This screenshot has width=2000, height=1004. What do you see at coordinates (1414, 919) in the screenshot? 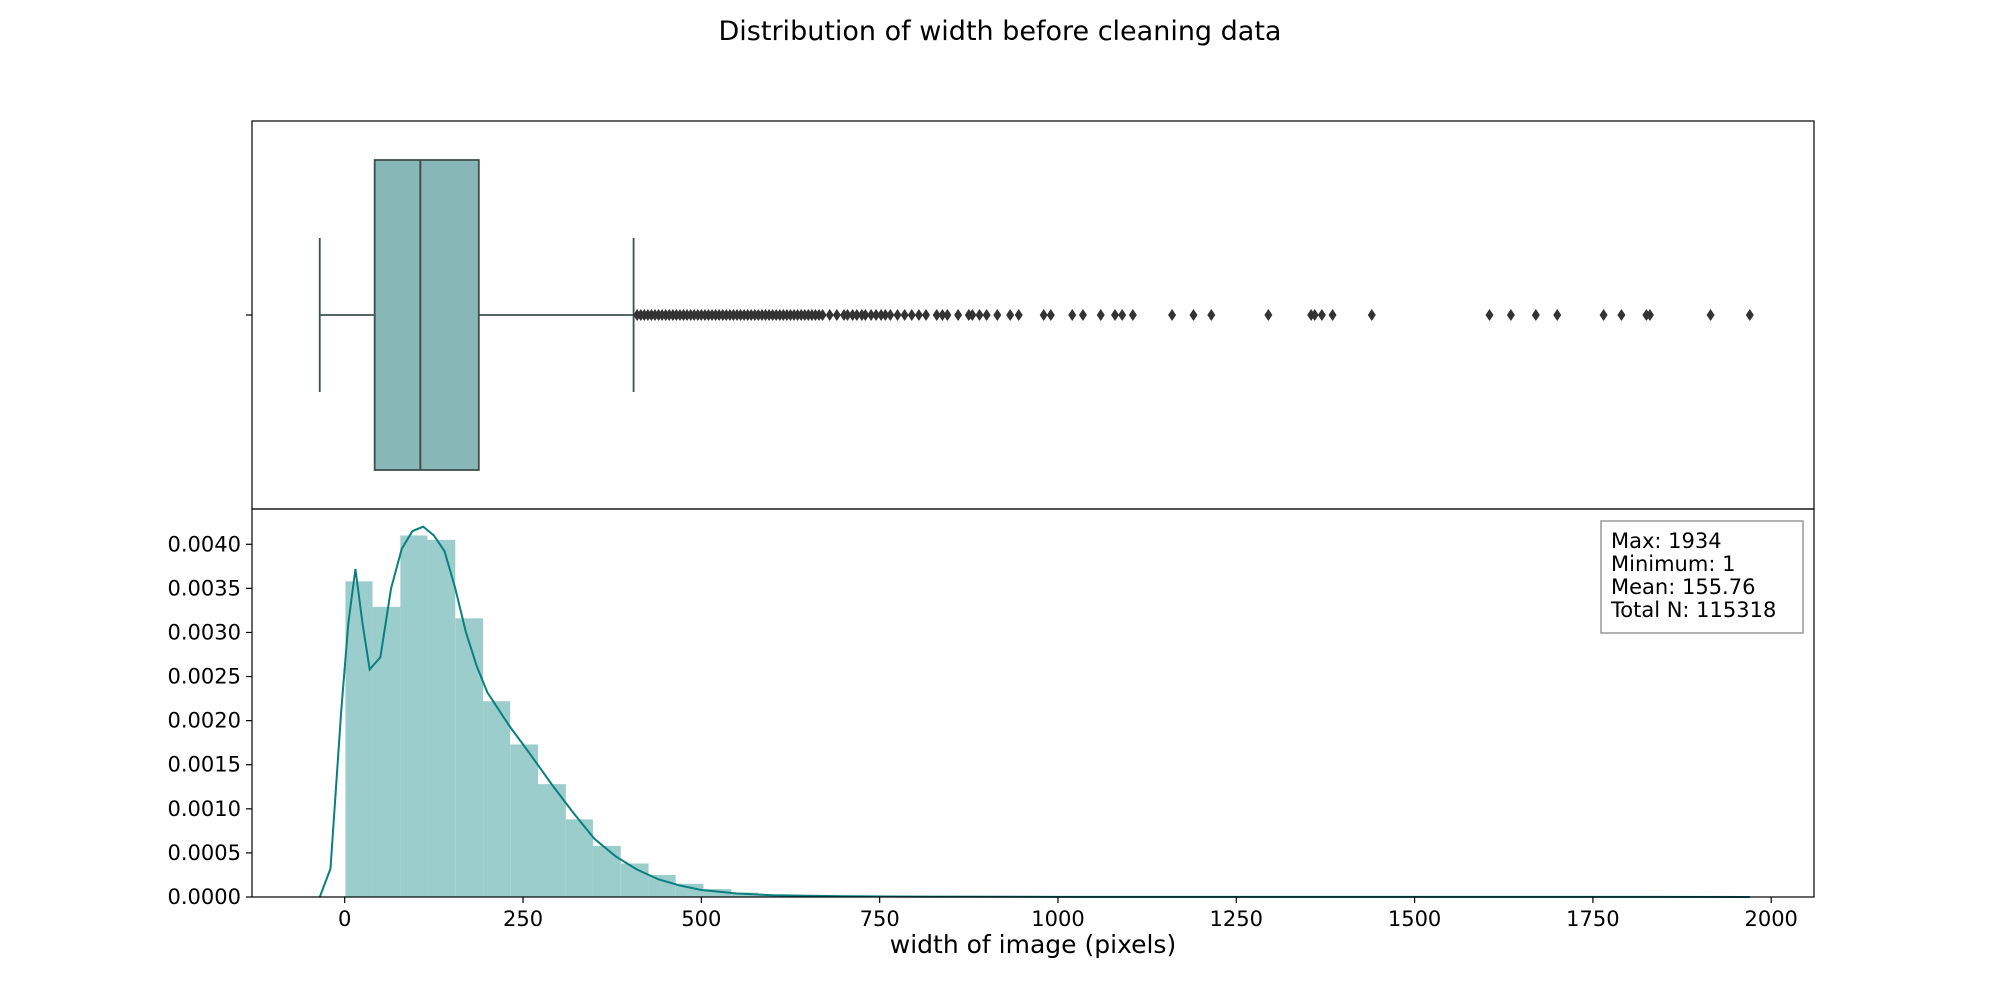
I see `x-tick-label: 1500` at bounding box center [1414, 919].